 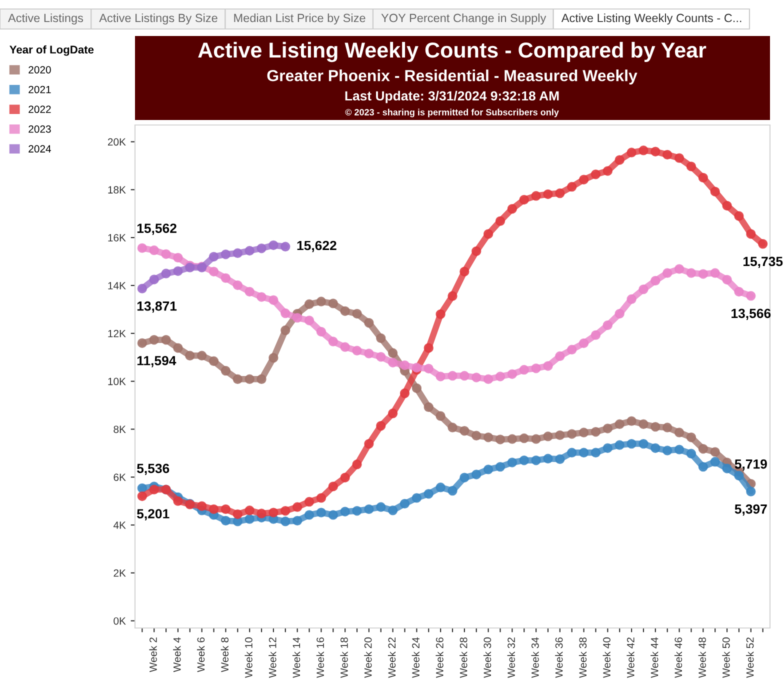 I want to click on x-tick-label: Week 2, so click(x=153, y=655).